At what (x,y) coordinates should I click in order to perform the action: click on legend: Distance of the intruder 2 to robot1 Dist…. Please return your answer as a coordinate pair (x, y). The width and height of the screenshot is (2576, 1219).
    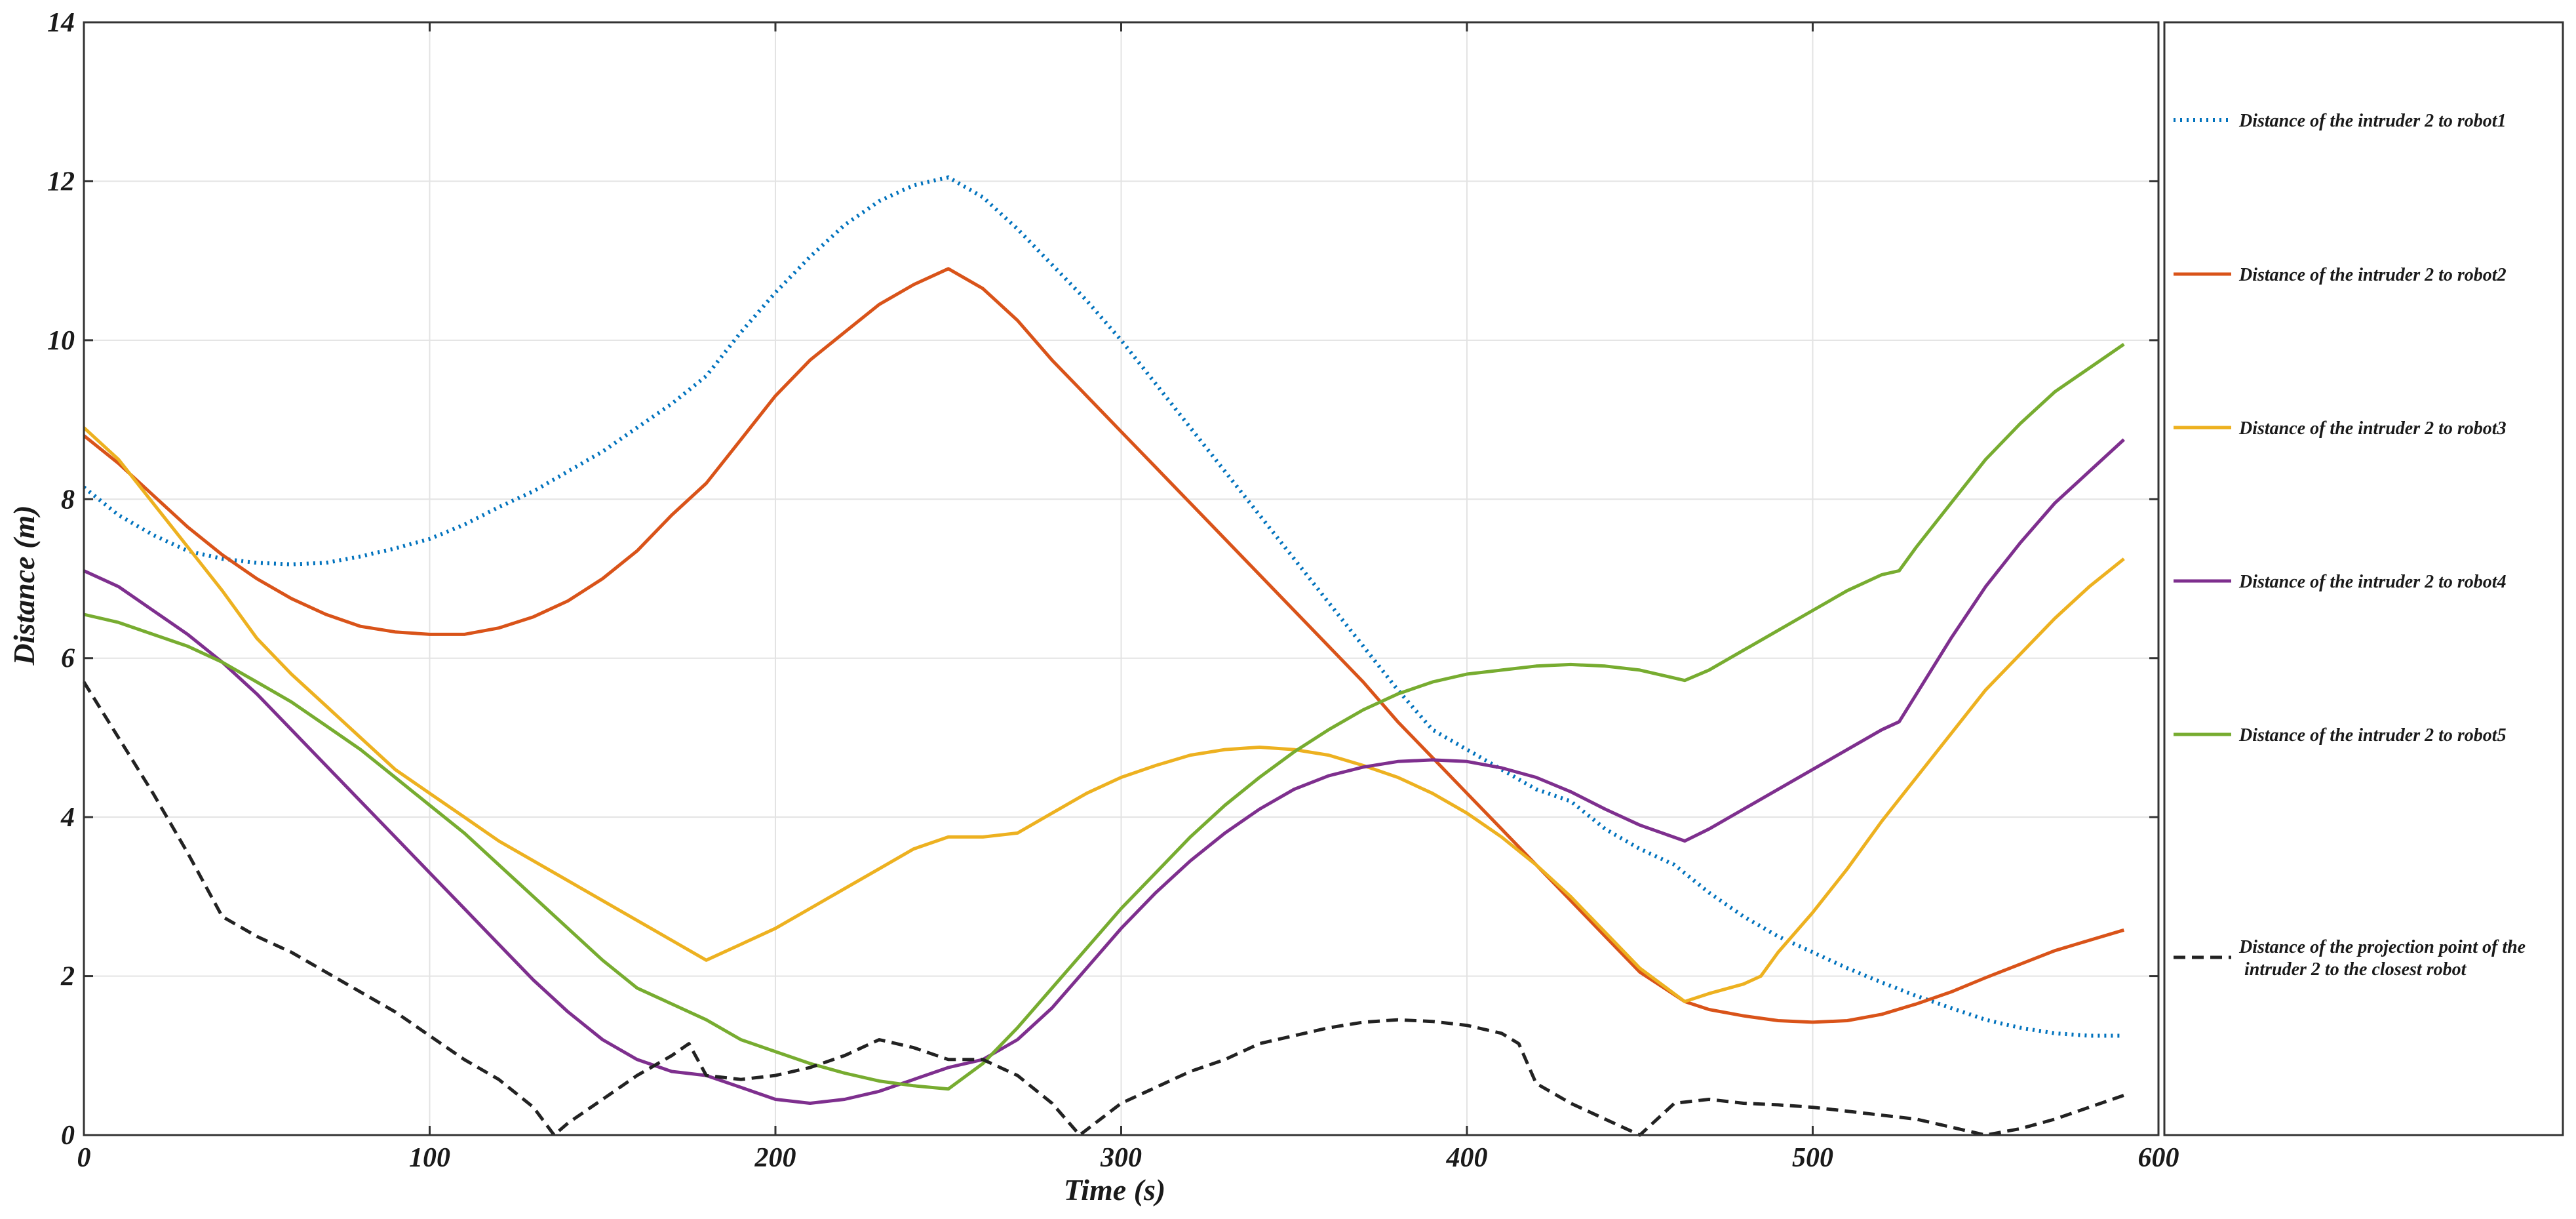
    Looking at the image, I should click on (2350, 545).